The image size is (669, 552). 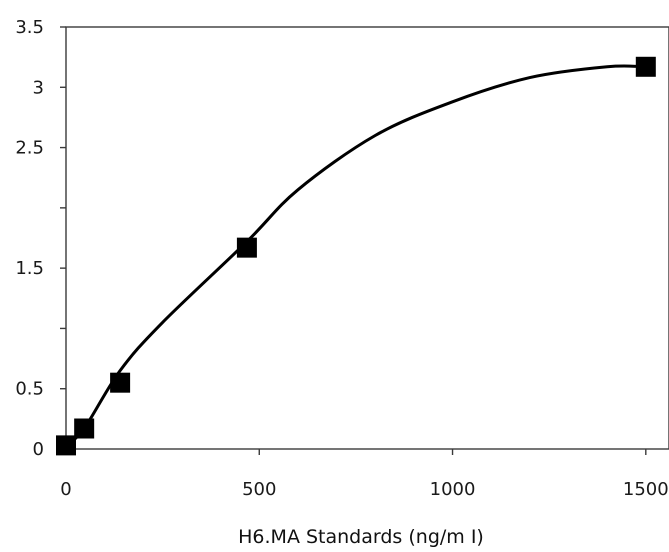 What do you see at coordinates (29, 268) in the screenshot?
I see `y-tick-label: 1.5` at bounding box center [29, 268].